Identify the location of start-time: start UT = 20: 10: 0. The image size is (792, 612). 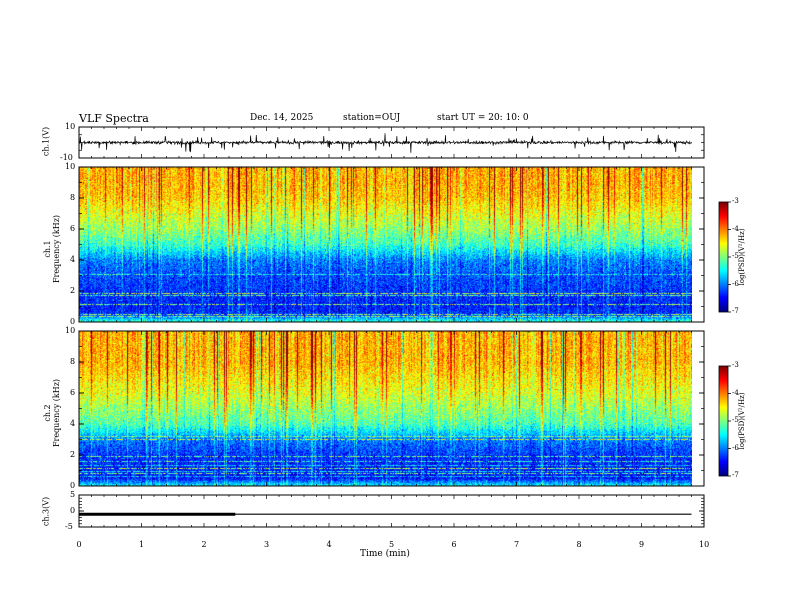
(483, 118).